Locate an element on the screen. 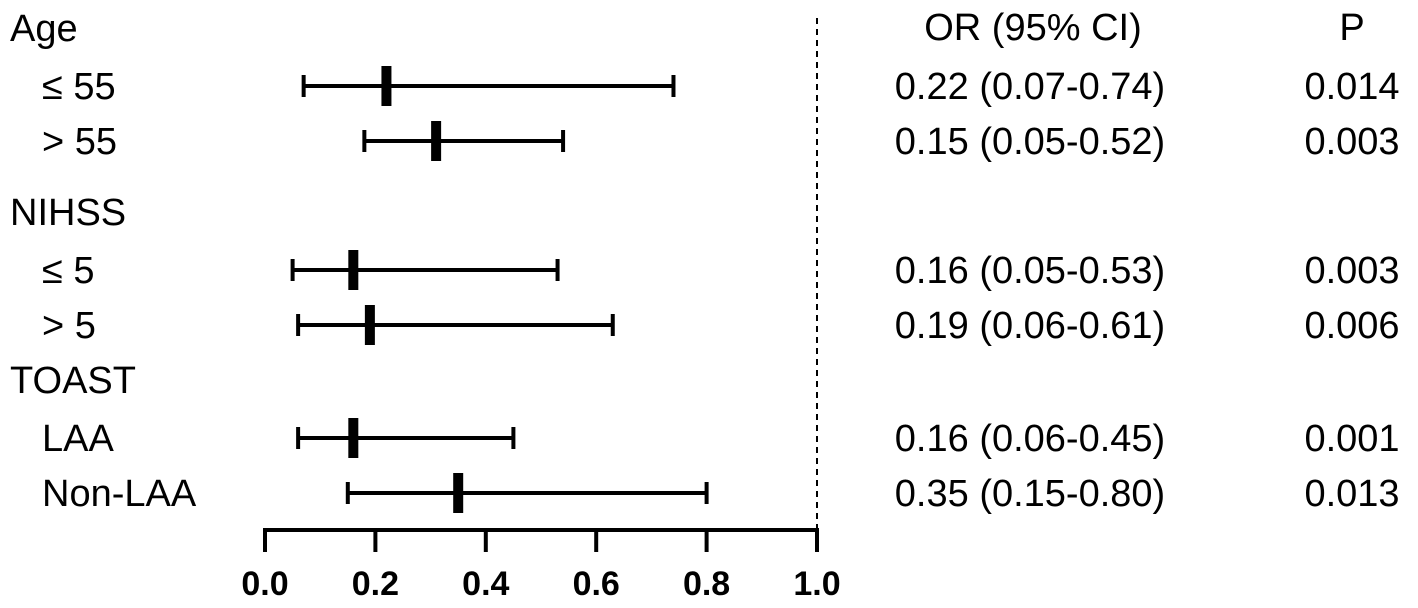 This screenshot has height=608, width=1418. row-label: > 55 is located at coordinates (79, 142).